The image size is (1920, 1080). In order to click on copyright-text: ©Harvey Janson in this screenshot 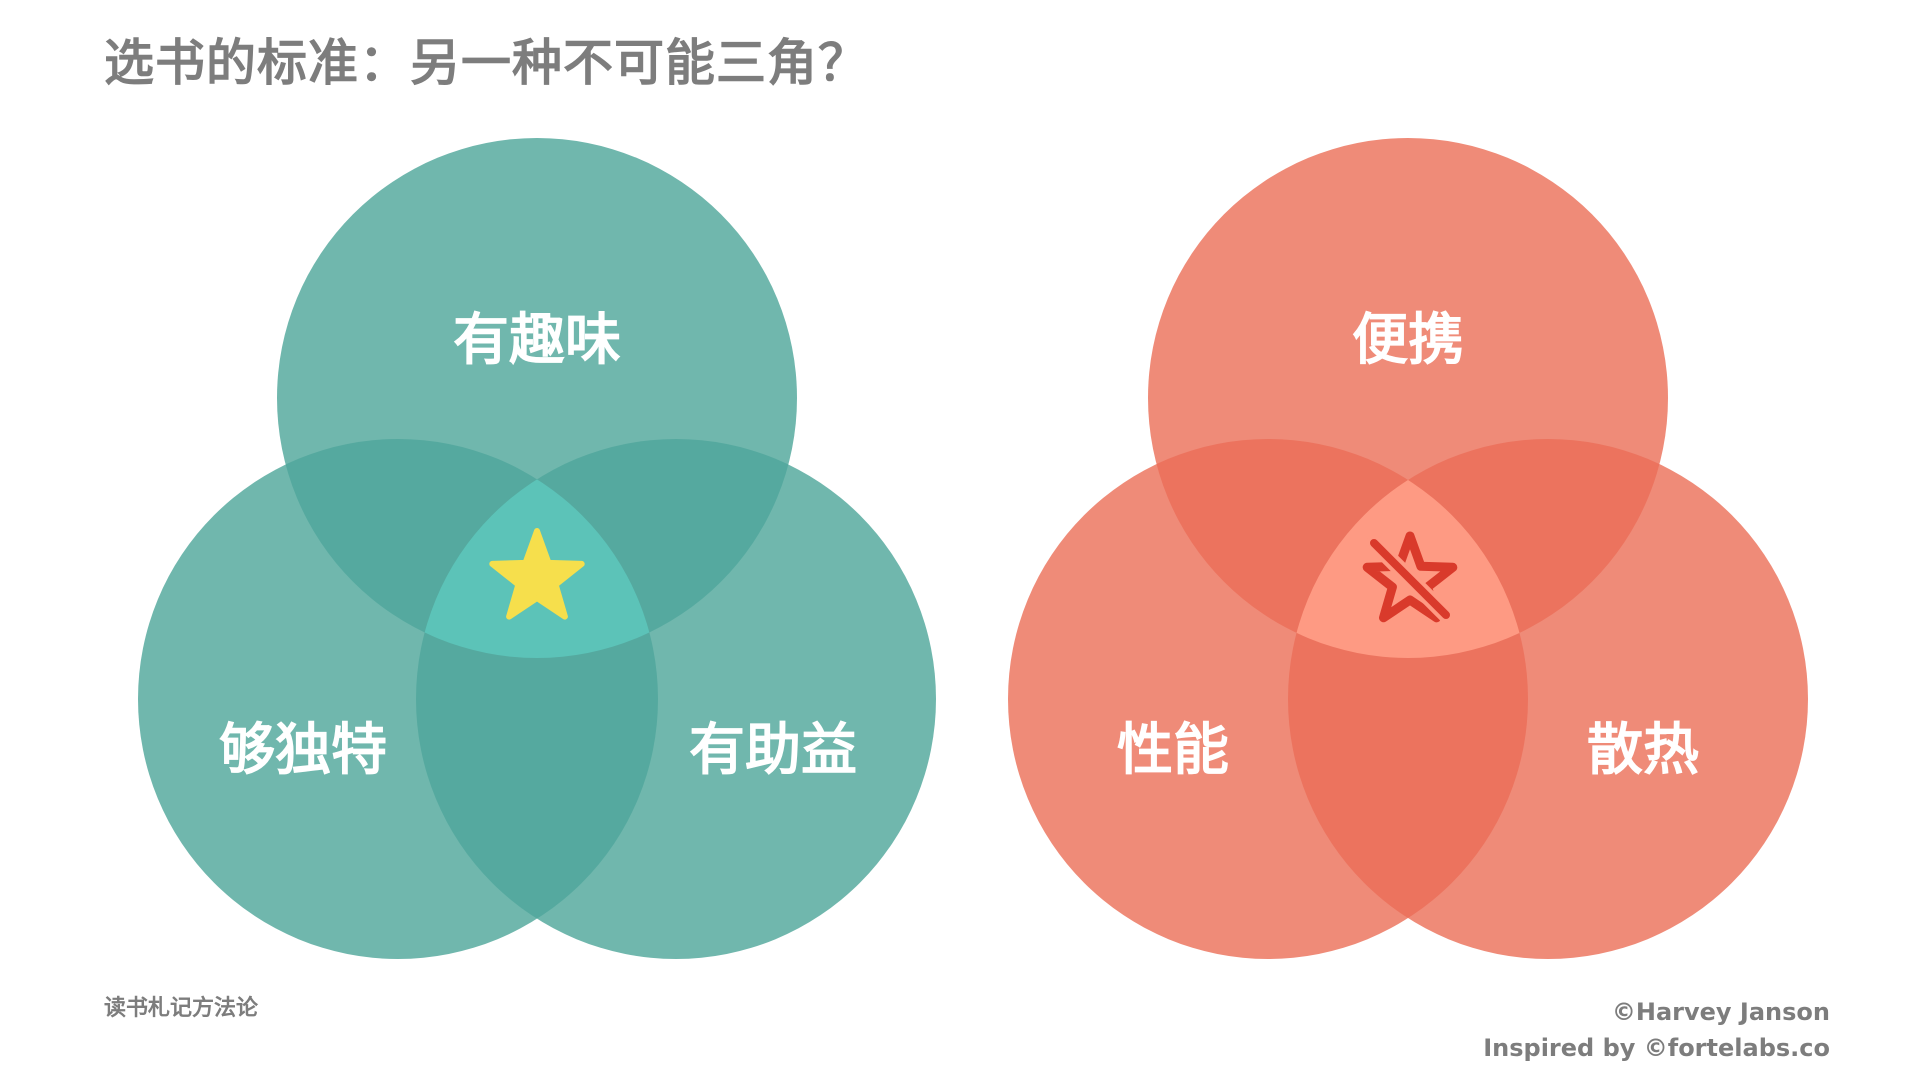, I will do `click(1720, 1012)`.